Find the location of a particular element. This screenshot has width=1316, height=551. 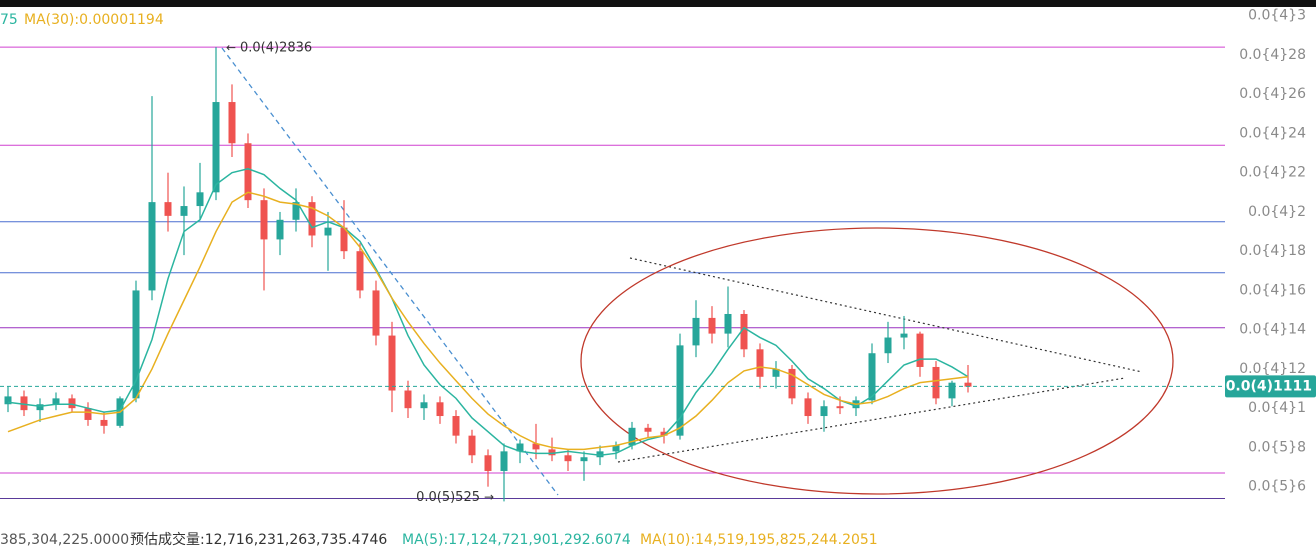

y-tick-label: 0.0{5}8 is located at coordinates (1277, 447).